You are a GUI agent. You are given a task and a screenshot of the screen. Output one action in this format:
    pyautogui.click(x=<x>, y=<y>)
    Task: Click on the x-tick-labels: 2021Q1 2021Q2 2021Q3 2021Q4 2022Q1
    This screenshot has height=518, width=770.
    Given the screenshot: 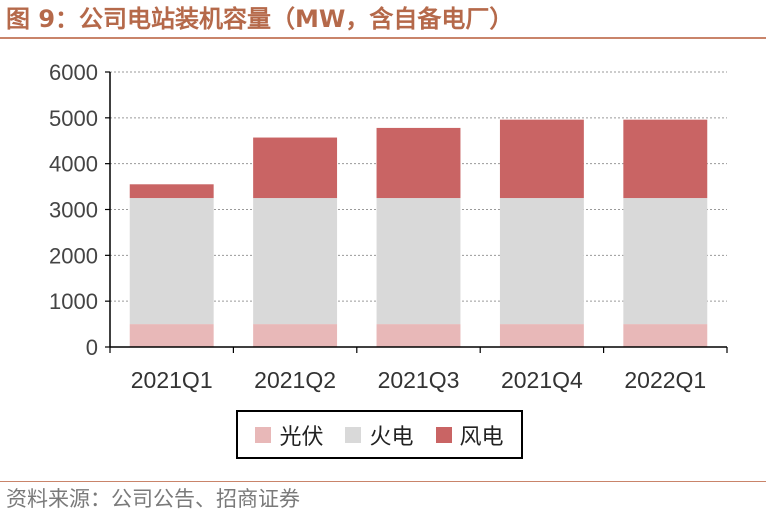 What is the action you would take?
    pyautogui.click(x=418, y=370)
    